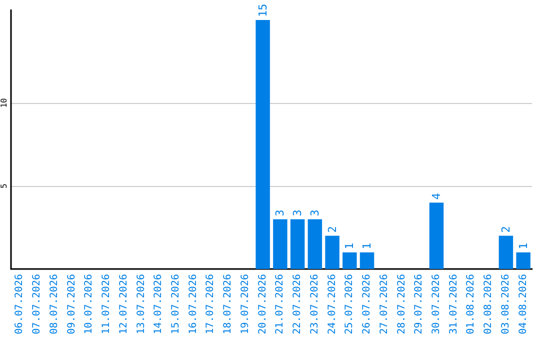 The width and height of the screenshot is (540, 340). What do you see at coordinates (228, 304) in the screenshot?
I see `x-tick-label: 18.07.2026` at bounding box center [228, 304].